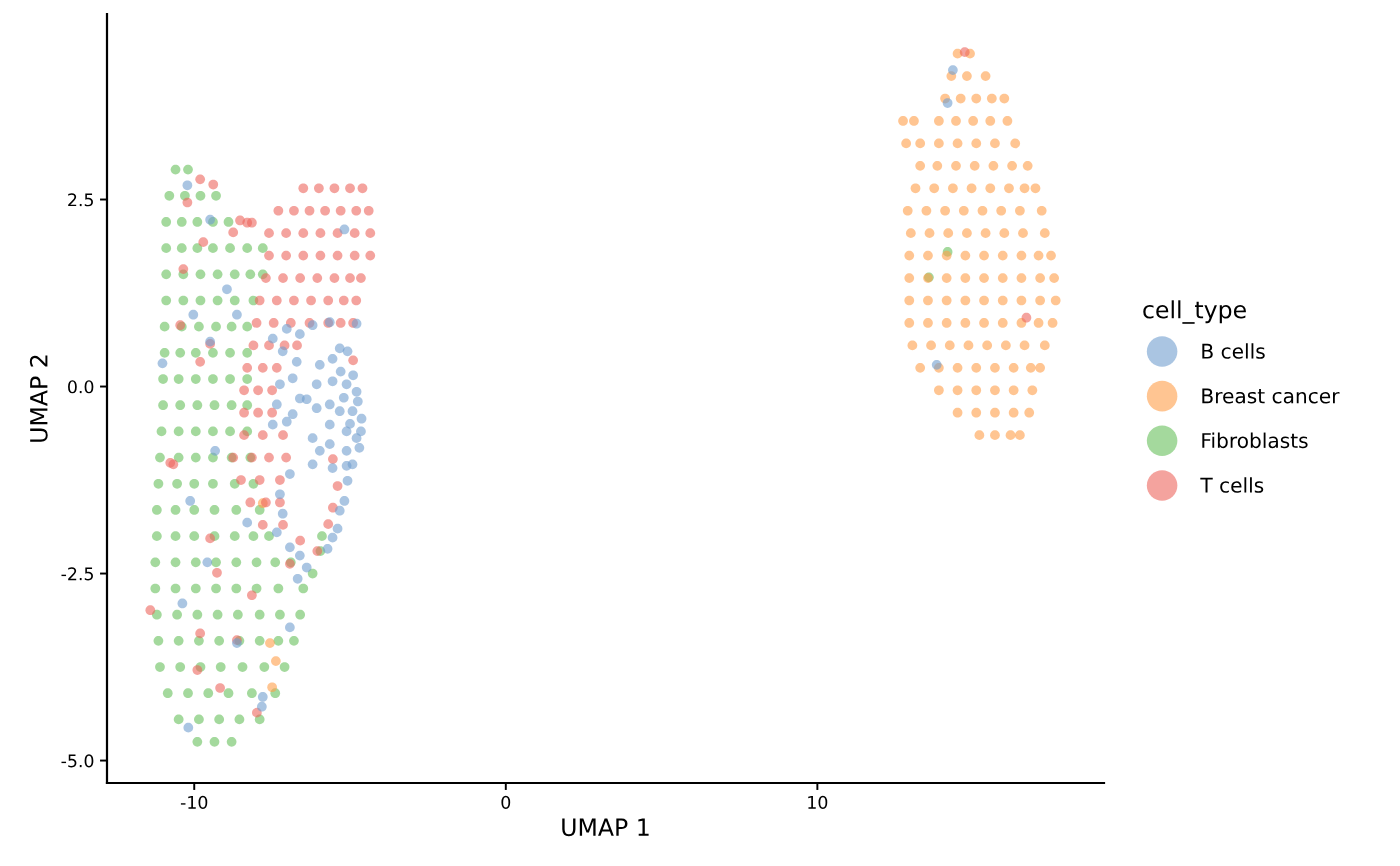  Describe the element at coordinates (194, 802) in the screenshot. I see `x-tick-label: -10` at that location.